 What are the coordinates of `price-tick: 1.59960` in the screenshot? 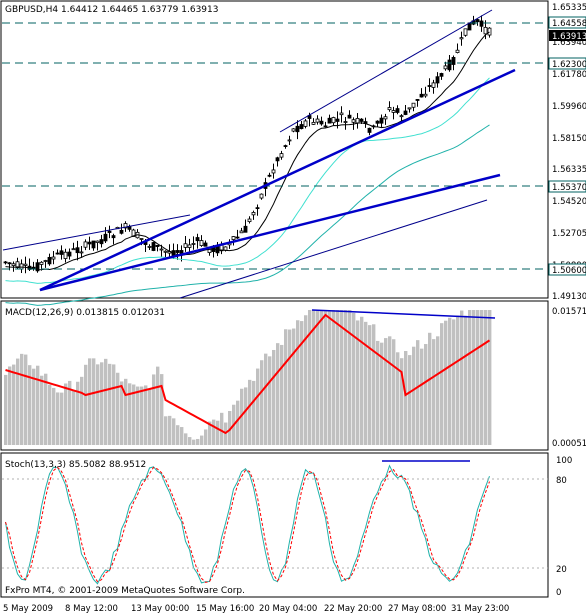 It's located at (569, 107).